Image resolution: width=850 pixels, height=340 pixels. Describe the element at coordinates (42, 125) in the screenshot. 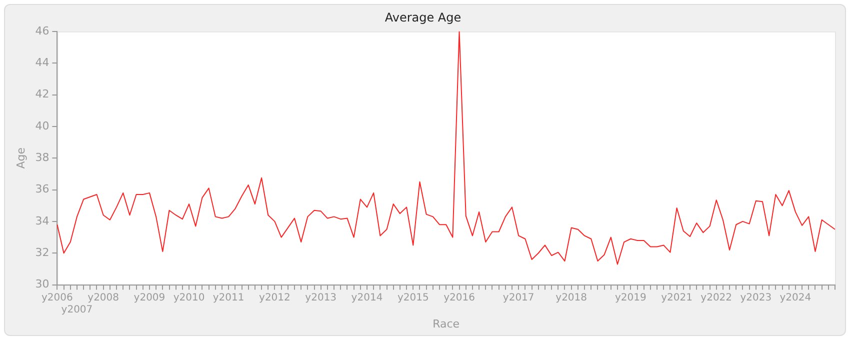

I see `y-tick-label: 40` at that location.